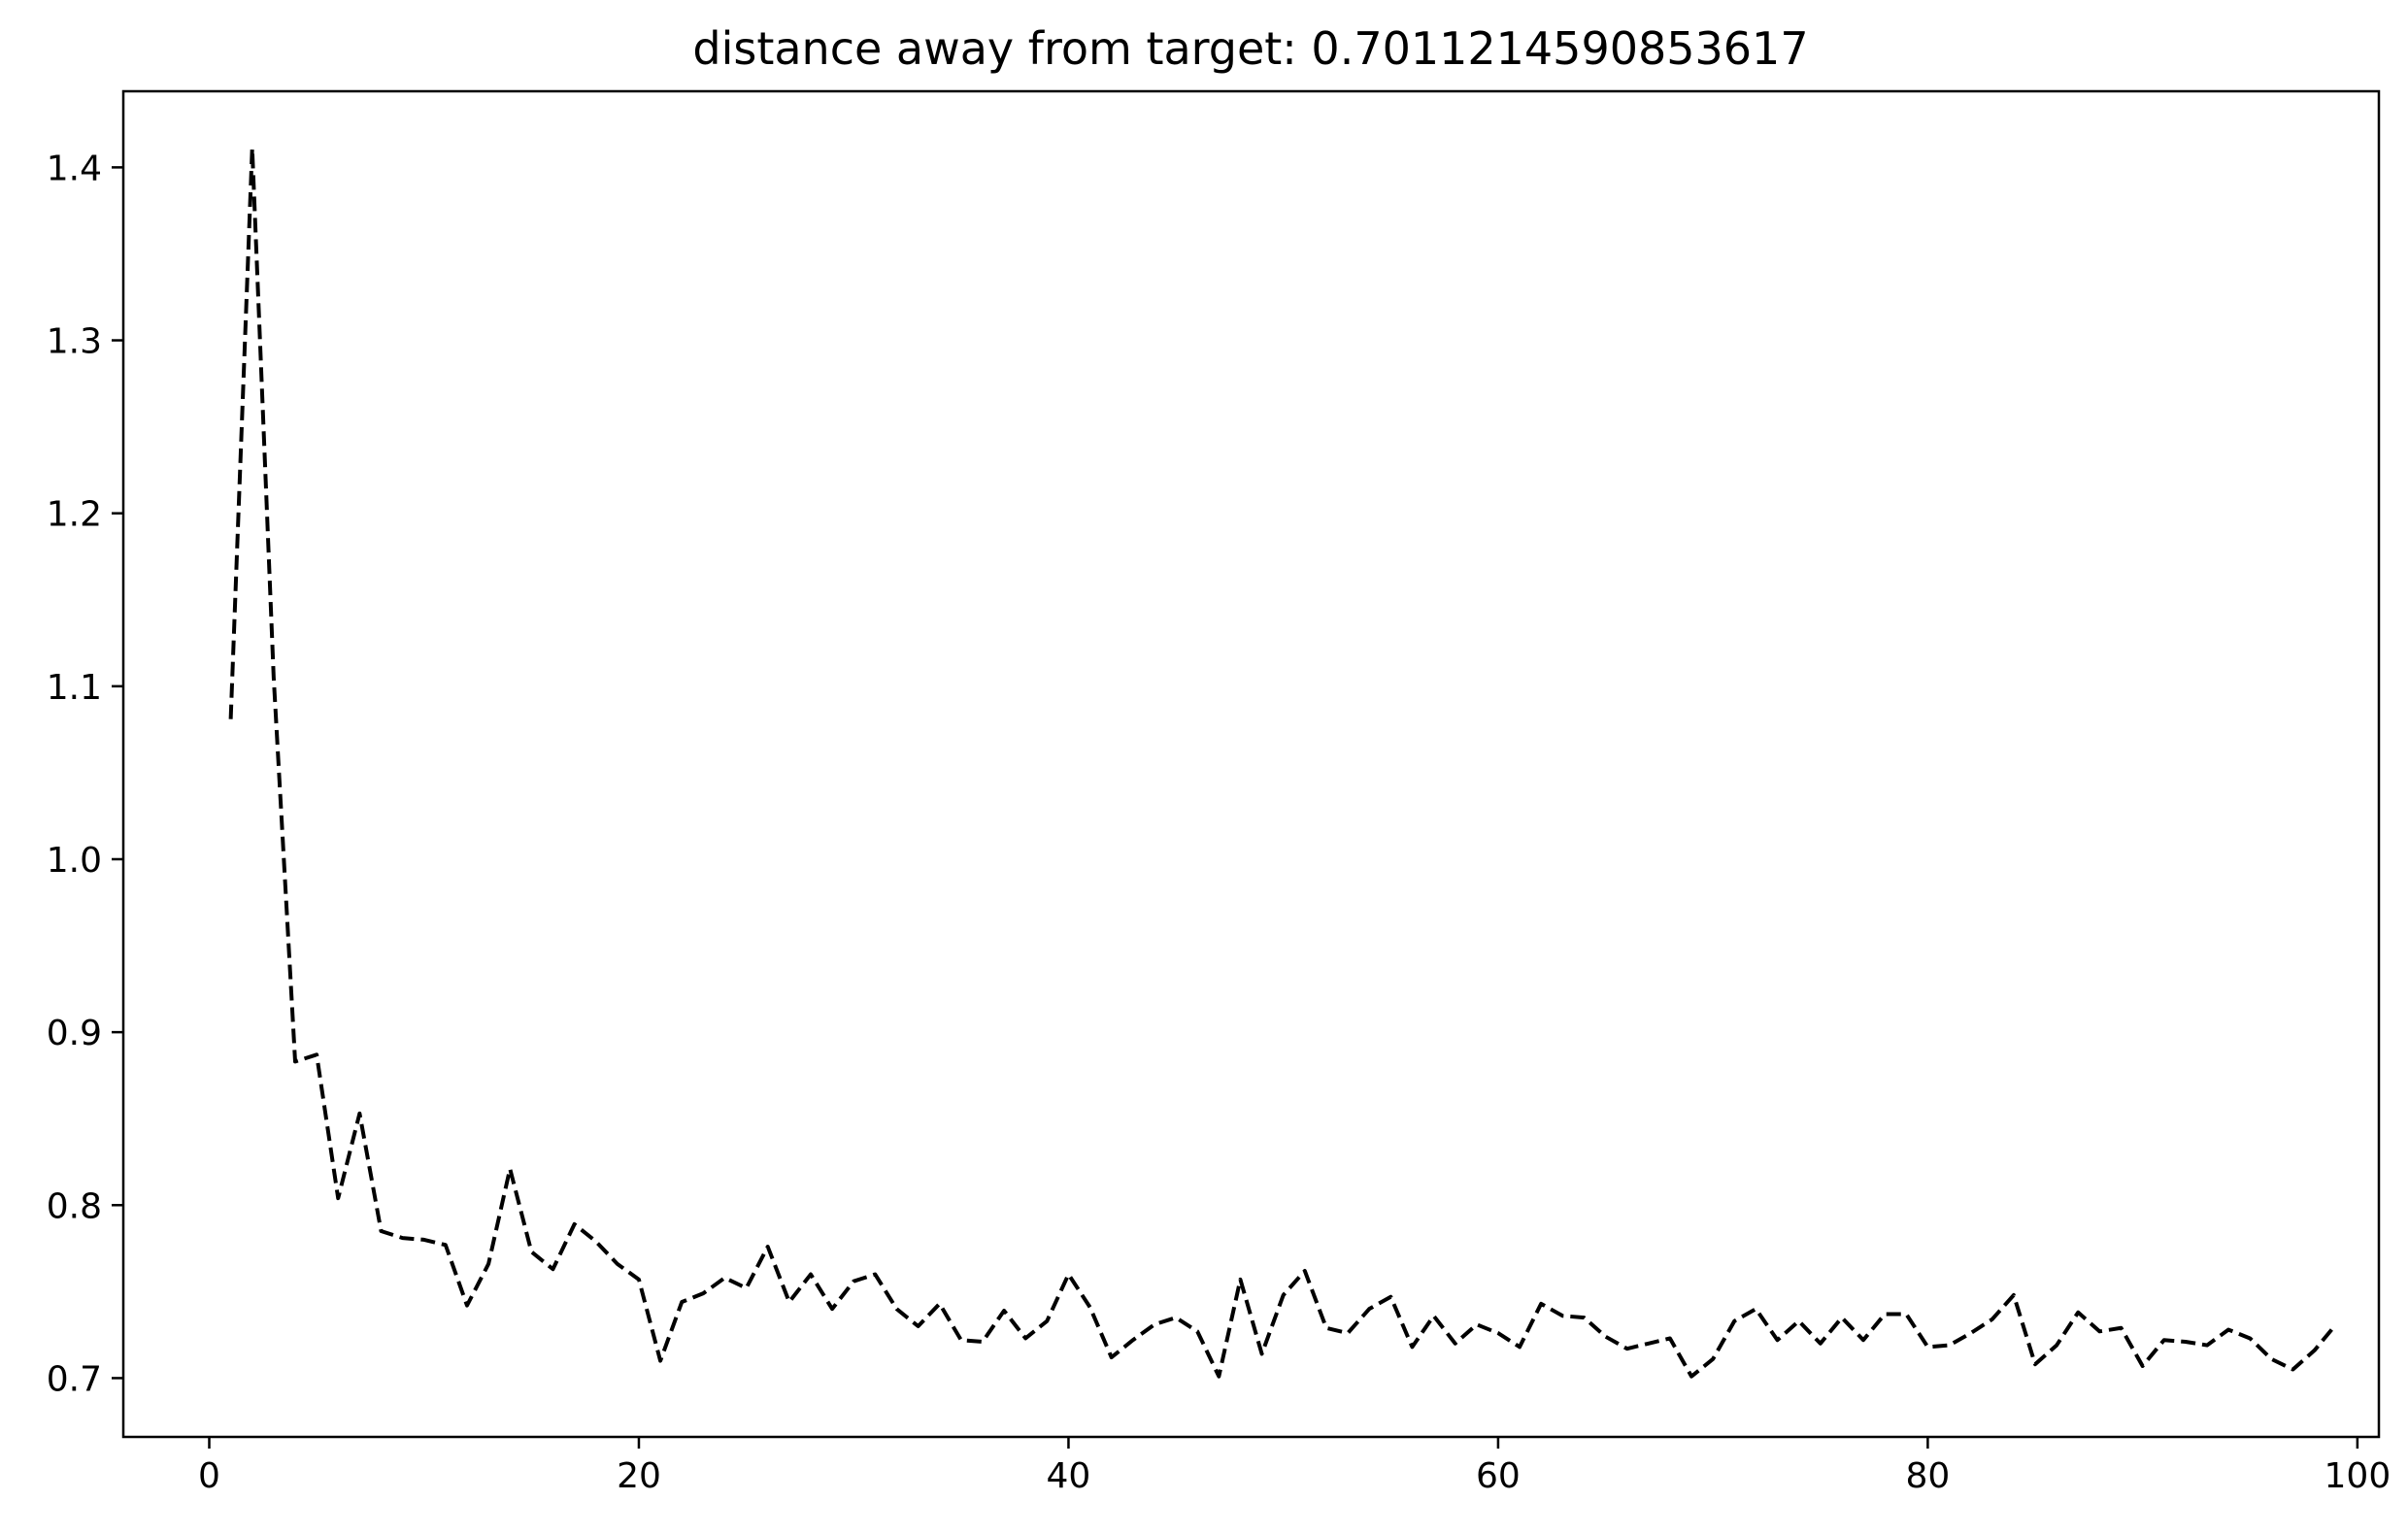 The height and width of the screenshot is (1534, 2408). What do you see at coordinates (74, 515) in the screenshot?
I see `y-tick-label: 1.2` at bounding box center [74, 515].